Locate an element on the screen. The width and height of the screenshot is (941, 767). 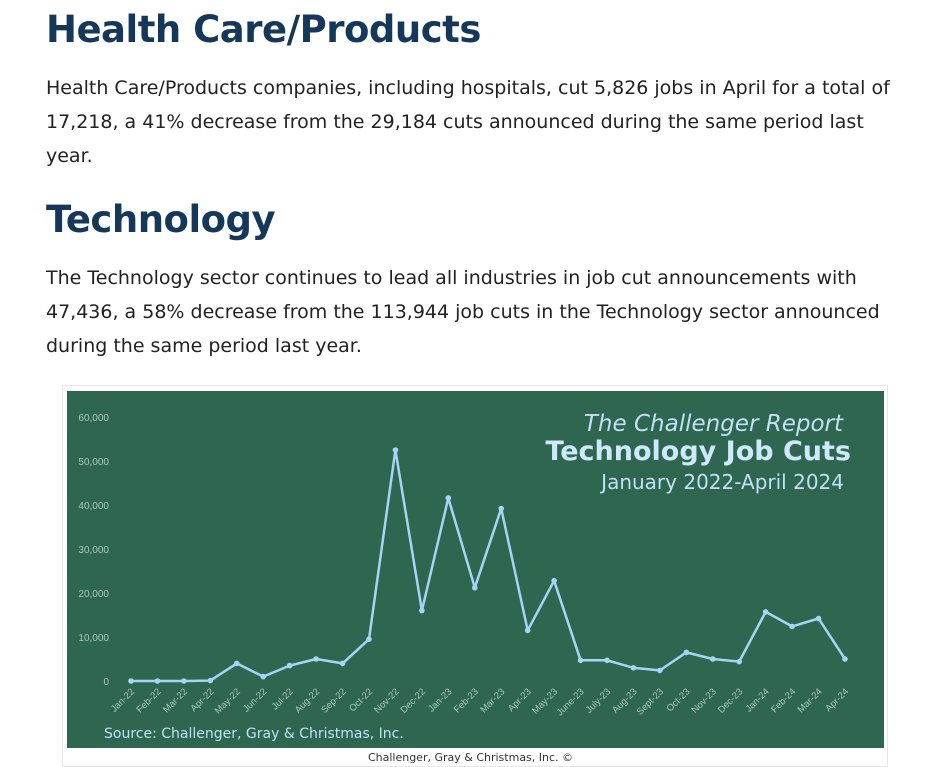
x-tick-label: Apr-22 is located at coordinates (203, 700).